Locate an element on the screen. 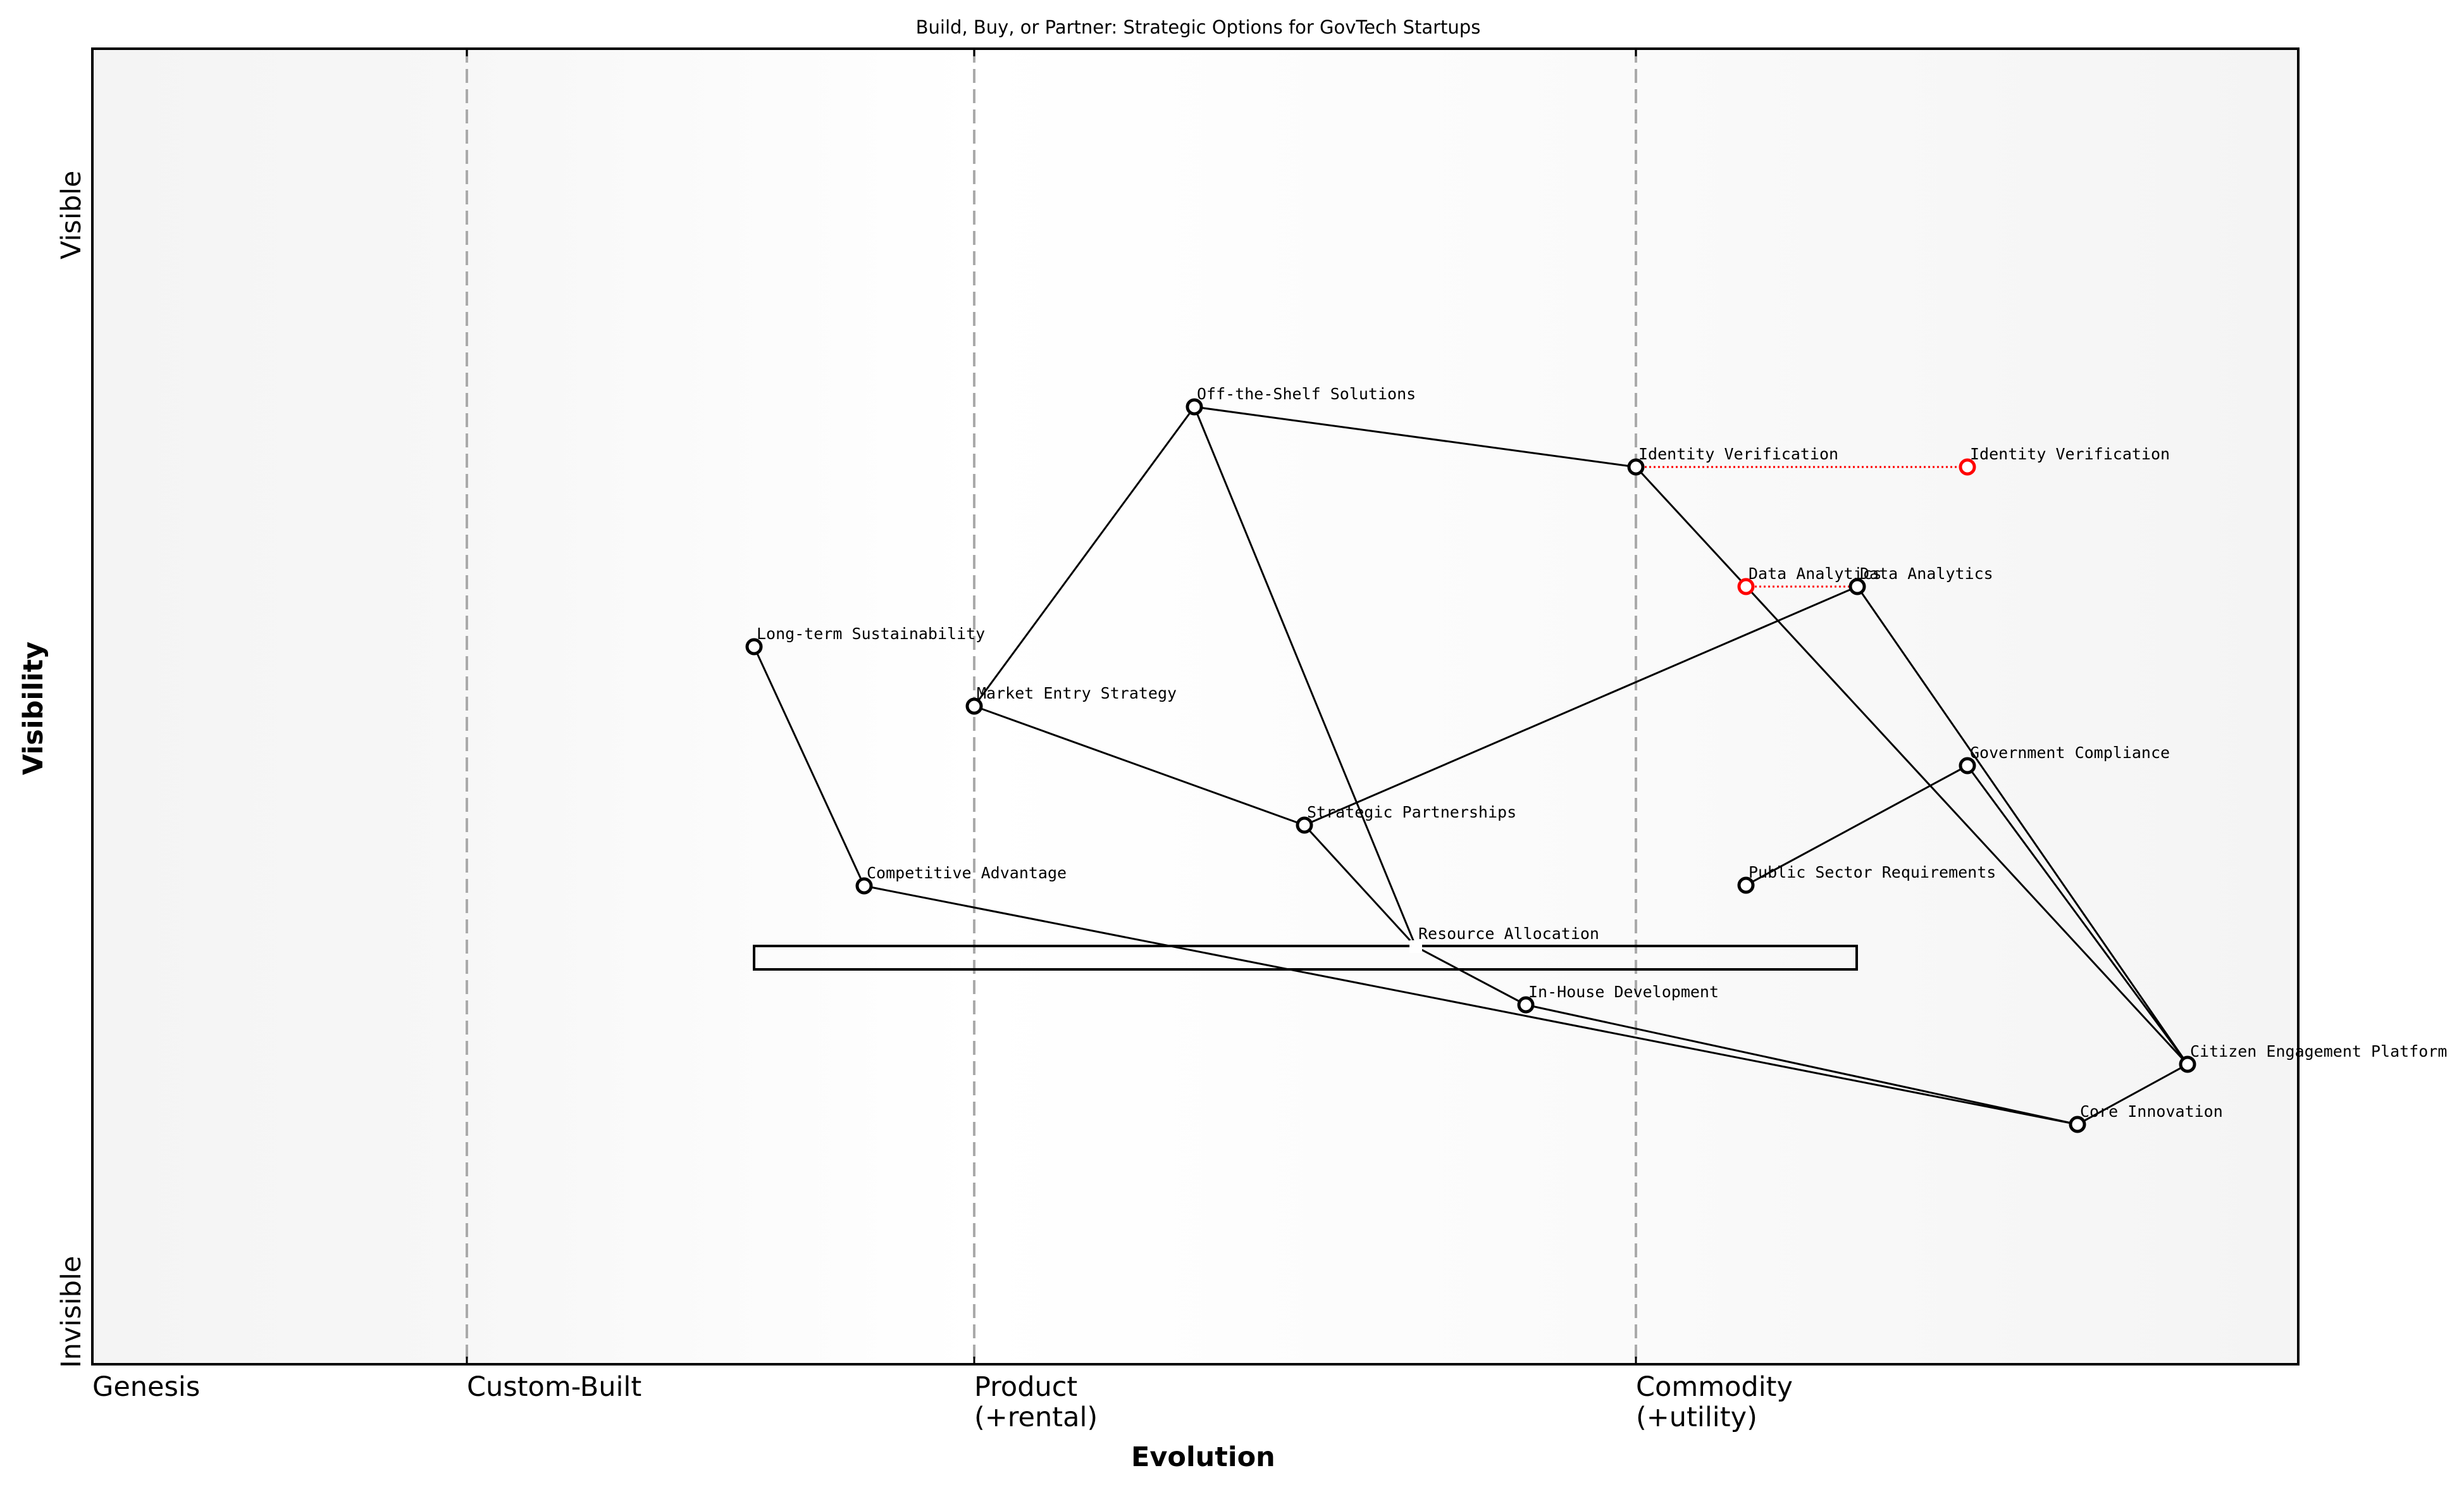 This screenshot has width=2464, height=1487. highlight-rectangle is located at coordinates (1305, 958).